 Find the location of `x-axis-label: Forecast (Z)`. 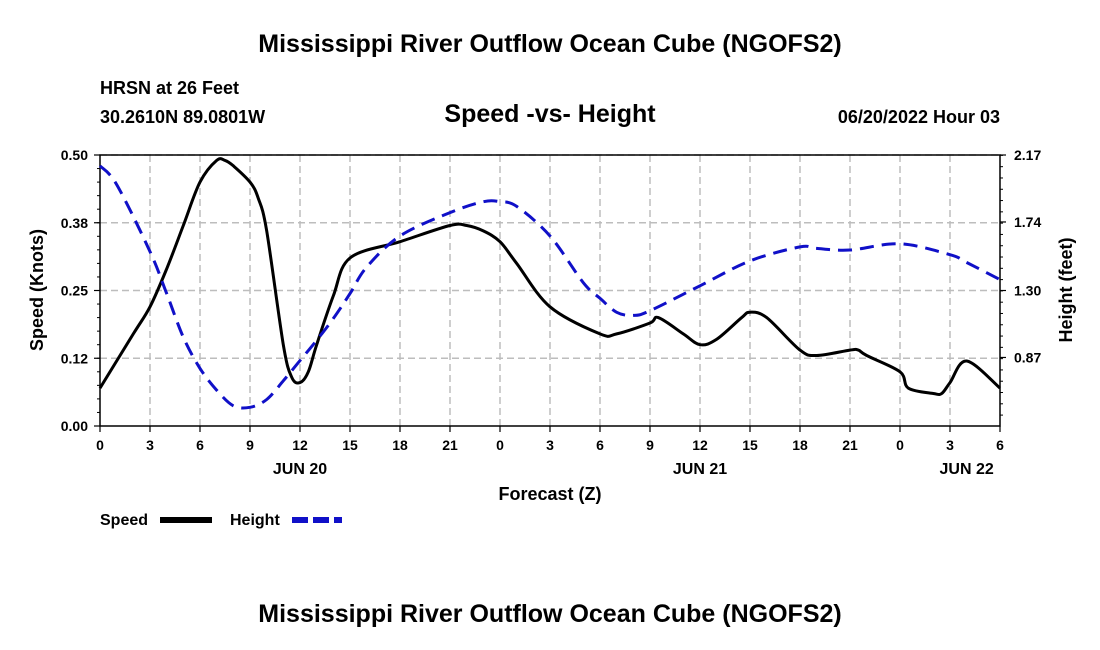

x-axis-label: Forecast (Z) is located at coordinates (549, 494).